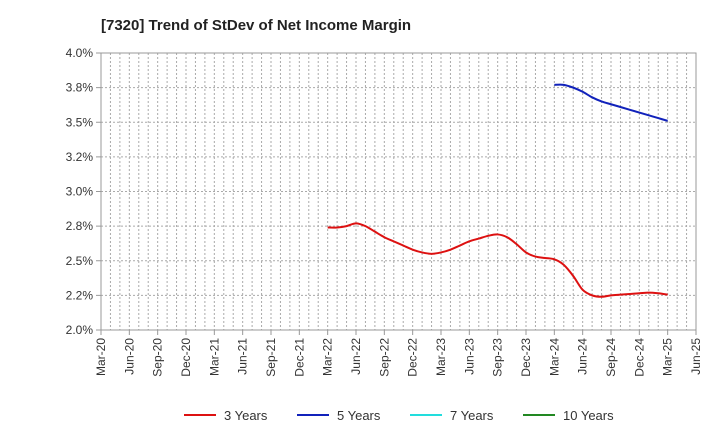 The height and width of the screenshot is (440, 720). What do you see at coordinates (498, 357) in the screenshot?
I see `x-tick-label: Sep-23` at bounding box center [498, 357].